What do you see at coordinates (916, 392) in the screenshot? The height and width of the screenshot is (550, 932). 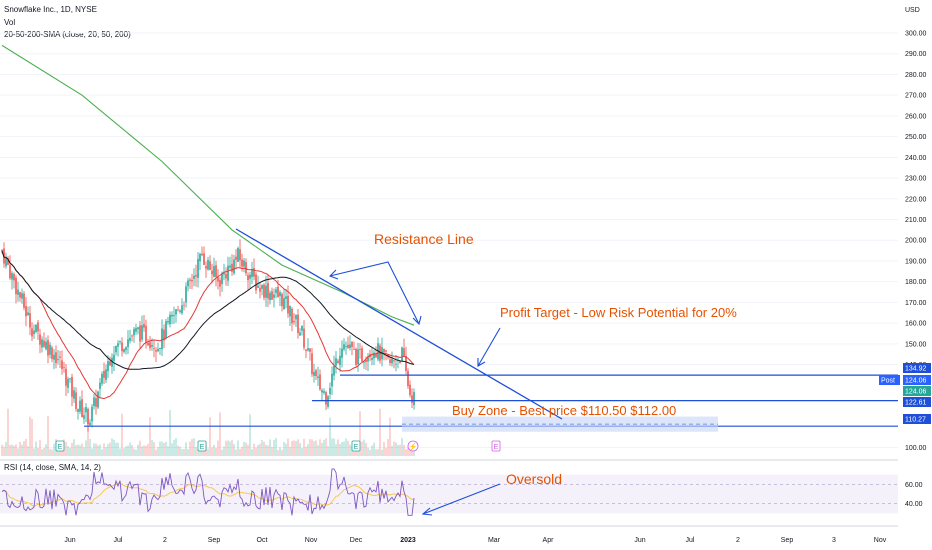 I see `price-label: 124.06` at bounding box center [916, 392].